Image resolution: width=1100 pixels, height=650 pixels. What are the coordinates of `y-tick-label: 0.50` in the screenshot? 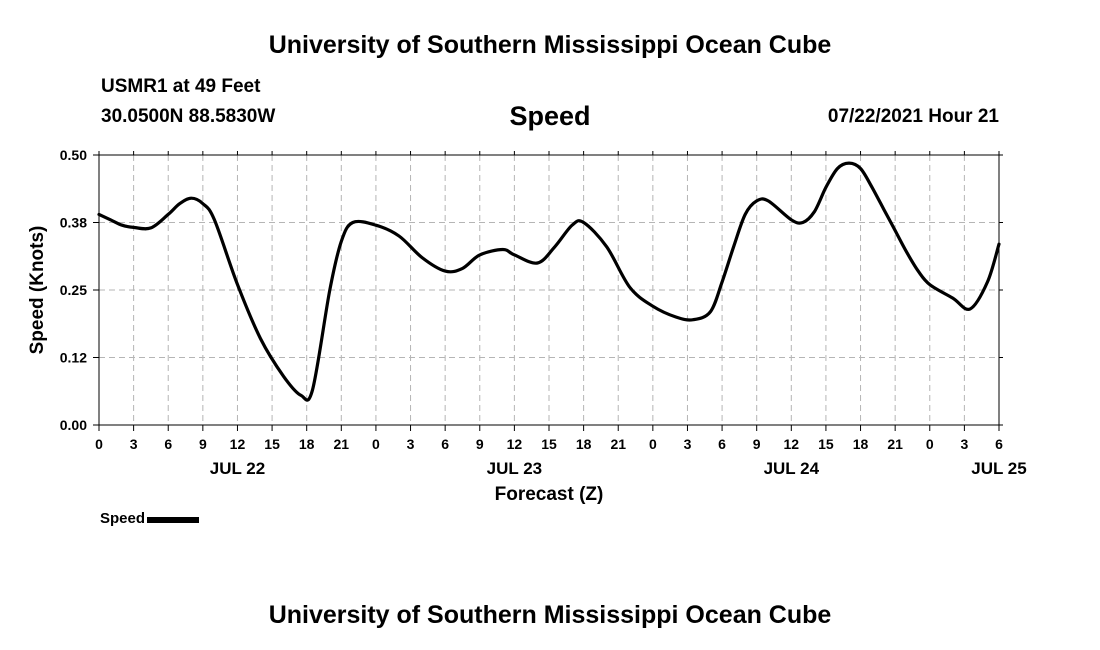 It's located at (73, 155).